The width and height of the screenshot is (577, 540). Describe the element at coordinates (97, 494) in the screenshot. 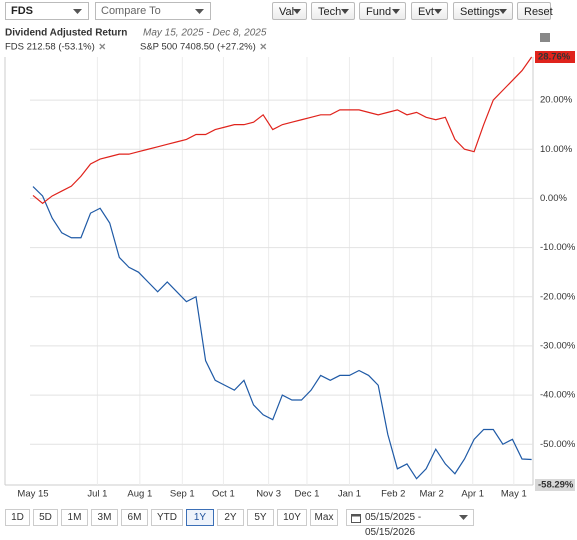

I see `x-tick-label: Jul 1` at that location.